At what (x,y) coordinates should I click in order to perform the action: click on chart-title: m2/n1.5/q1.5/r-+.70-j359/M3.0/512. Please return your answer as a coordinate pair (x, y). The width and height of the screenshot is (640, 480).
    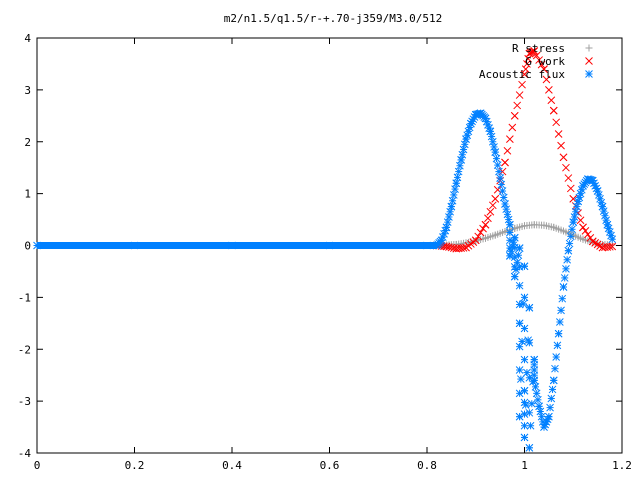
    Looking at the image, I should click on (333, 18).